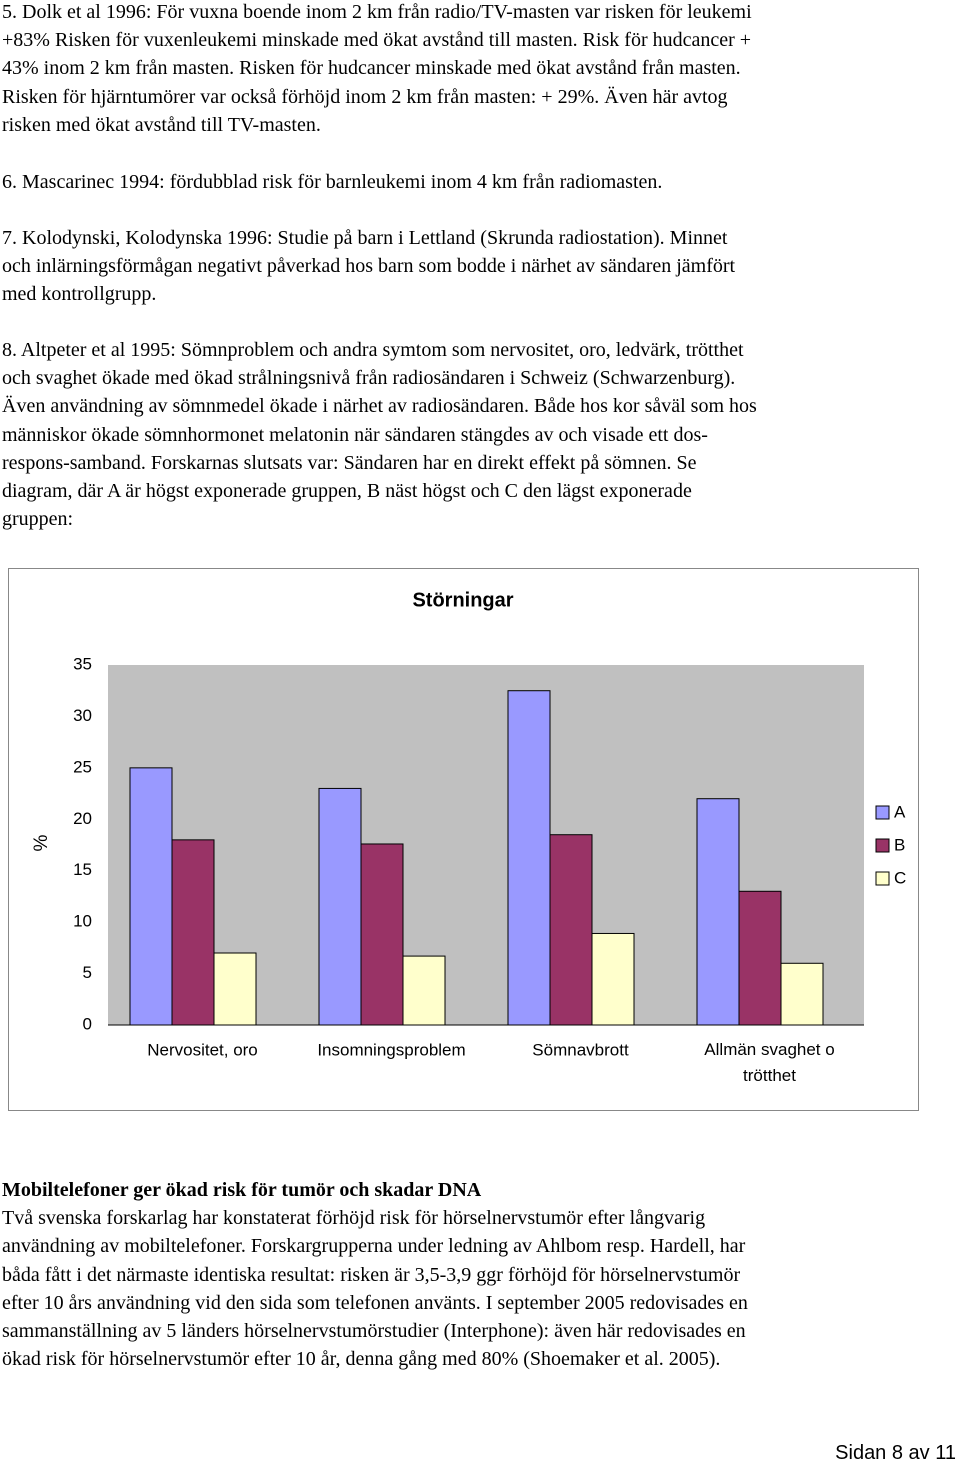 The height and width of the screenshot is (1469, 960). What do you see at coordinates (82, 869) in the screenshot?
I see `y-tick-label: 15` at bounding box center [82, 869].